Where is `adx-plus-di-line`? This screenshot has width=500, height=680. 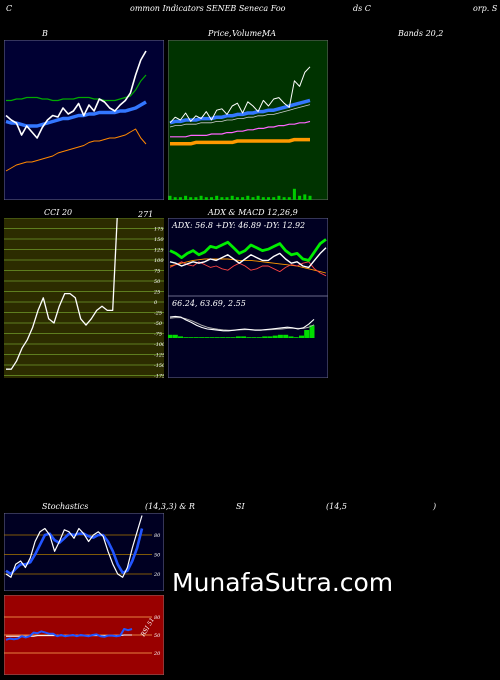 adx-plus-di-line is located at coordinates (248, 258).